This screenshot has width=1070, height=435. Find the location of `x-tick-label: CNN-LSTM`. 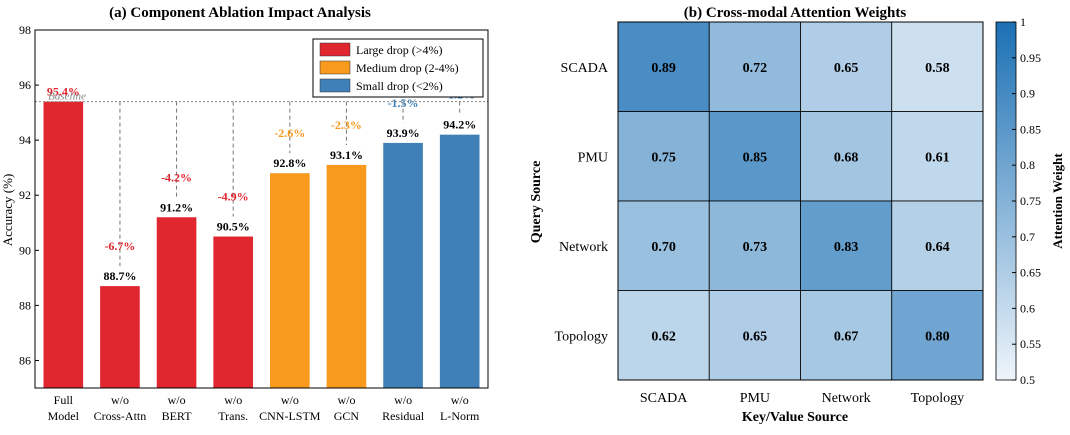

x-tick-label: CNN-LSTM is located at coordinates (290, 416).